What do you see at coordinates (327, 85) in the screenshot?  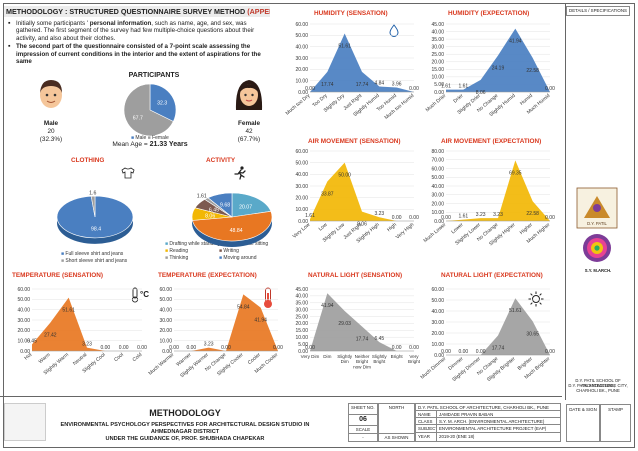 I see `data-label: 17.74` at bounding box center [327, 85].